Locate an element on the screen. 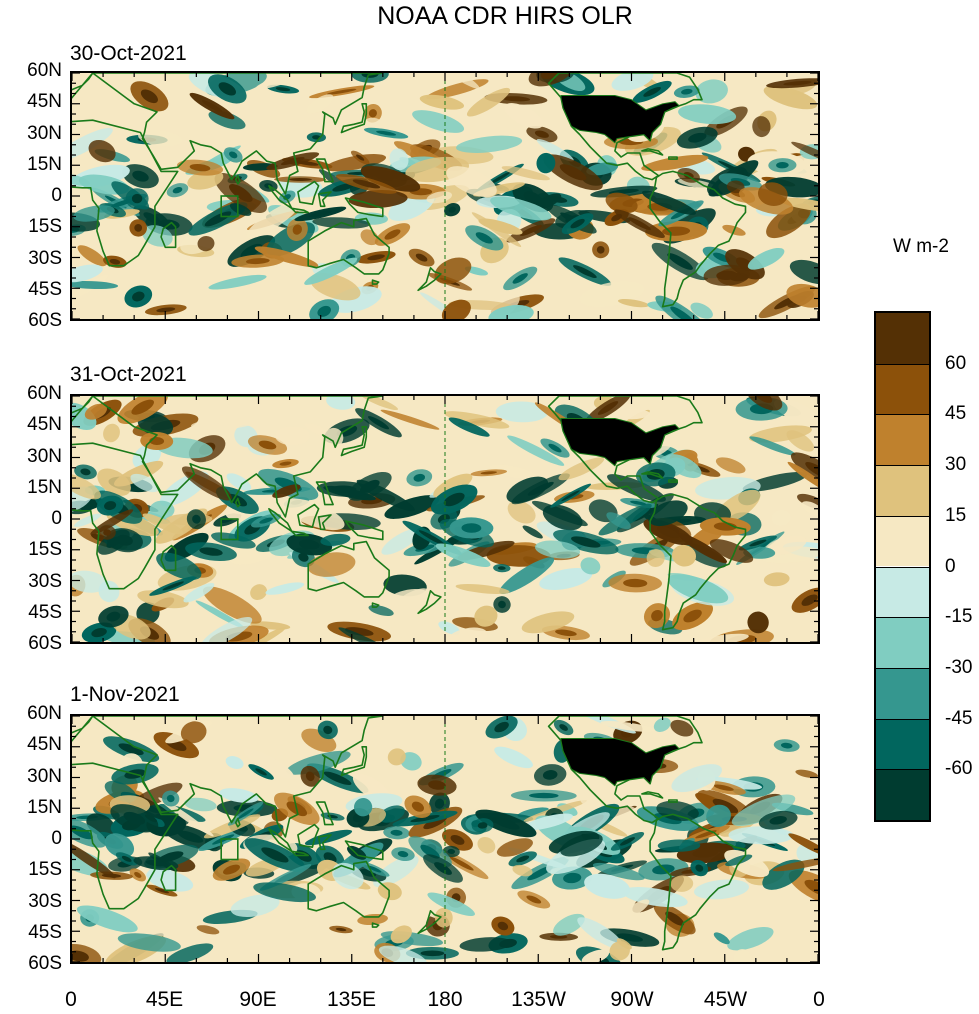 The width and height of the screenshot is (979, 1014). figure-title: NOAA CDR HIRS OLR is located at coordinates (505, 16).